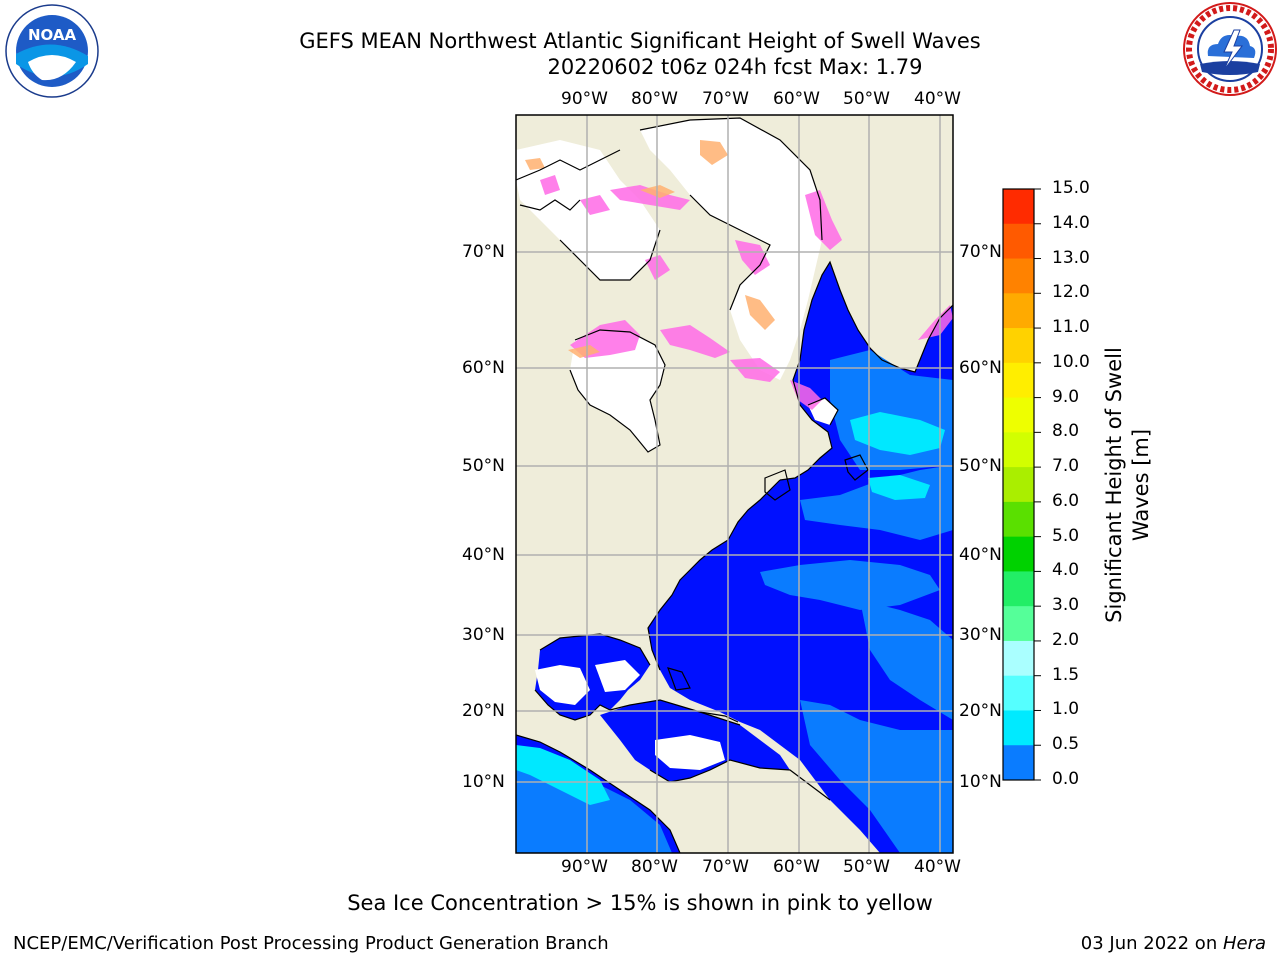 The width and height of the screenshot is (1280, 960). Describe the element at coordinates (1066, 535) in the screenshot. I see `colorbar-tick-label: 5.0` at that location.